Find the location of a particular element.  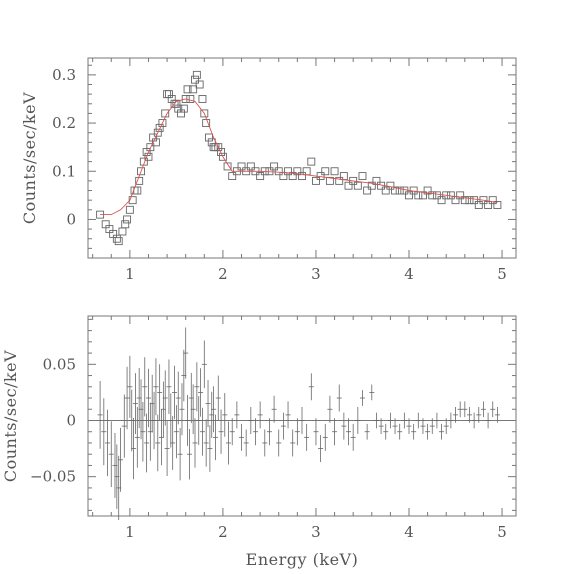

x-tick-label: 2 is located at coordinates (223, 274).